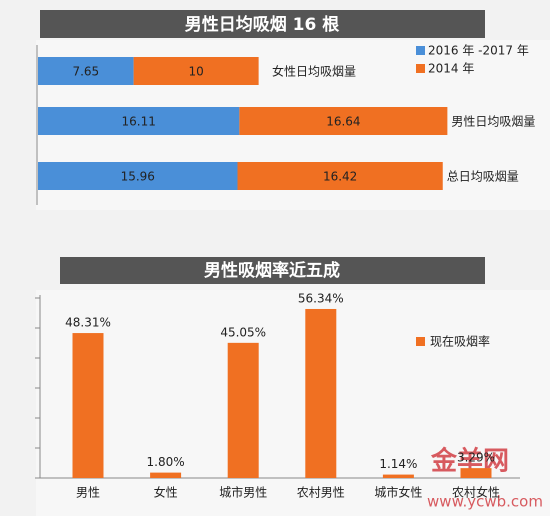 The image size is (550, 516). I want to click on data-label: 1.14%, so click(398, 464).